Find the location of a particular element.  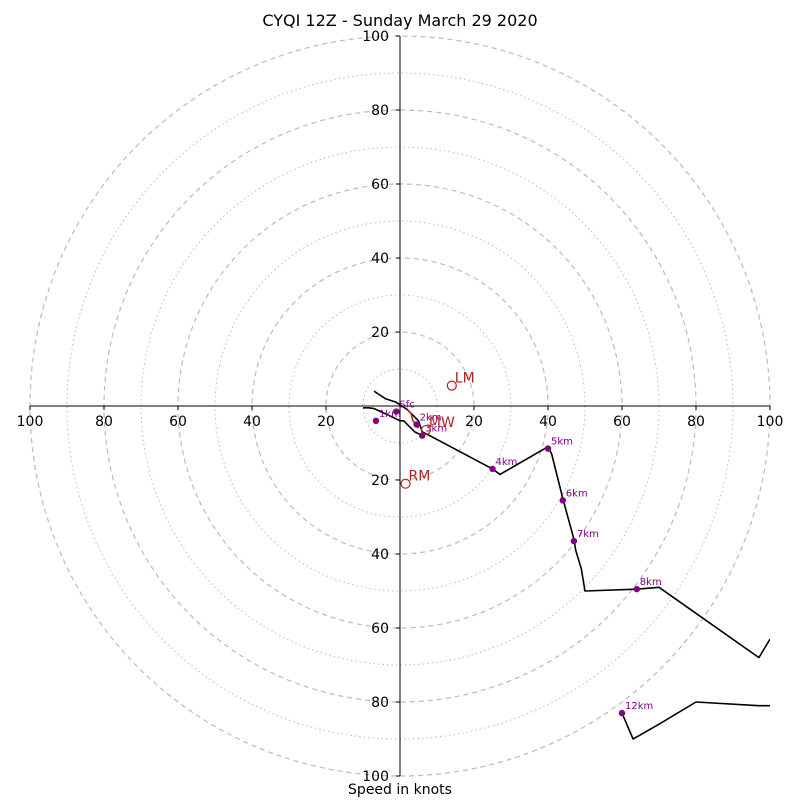

height-label: Sfc is located at coordinates (406, 405).